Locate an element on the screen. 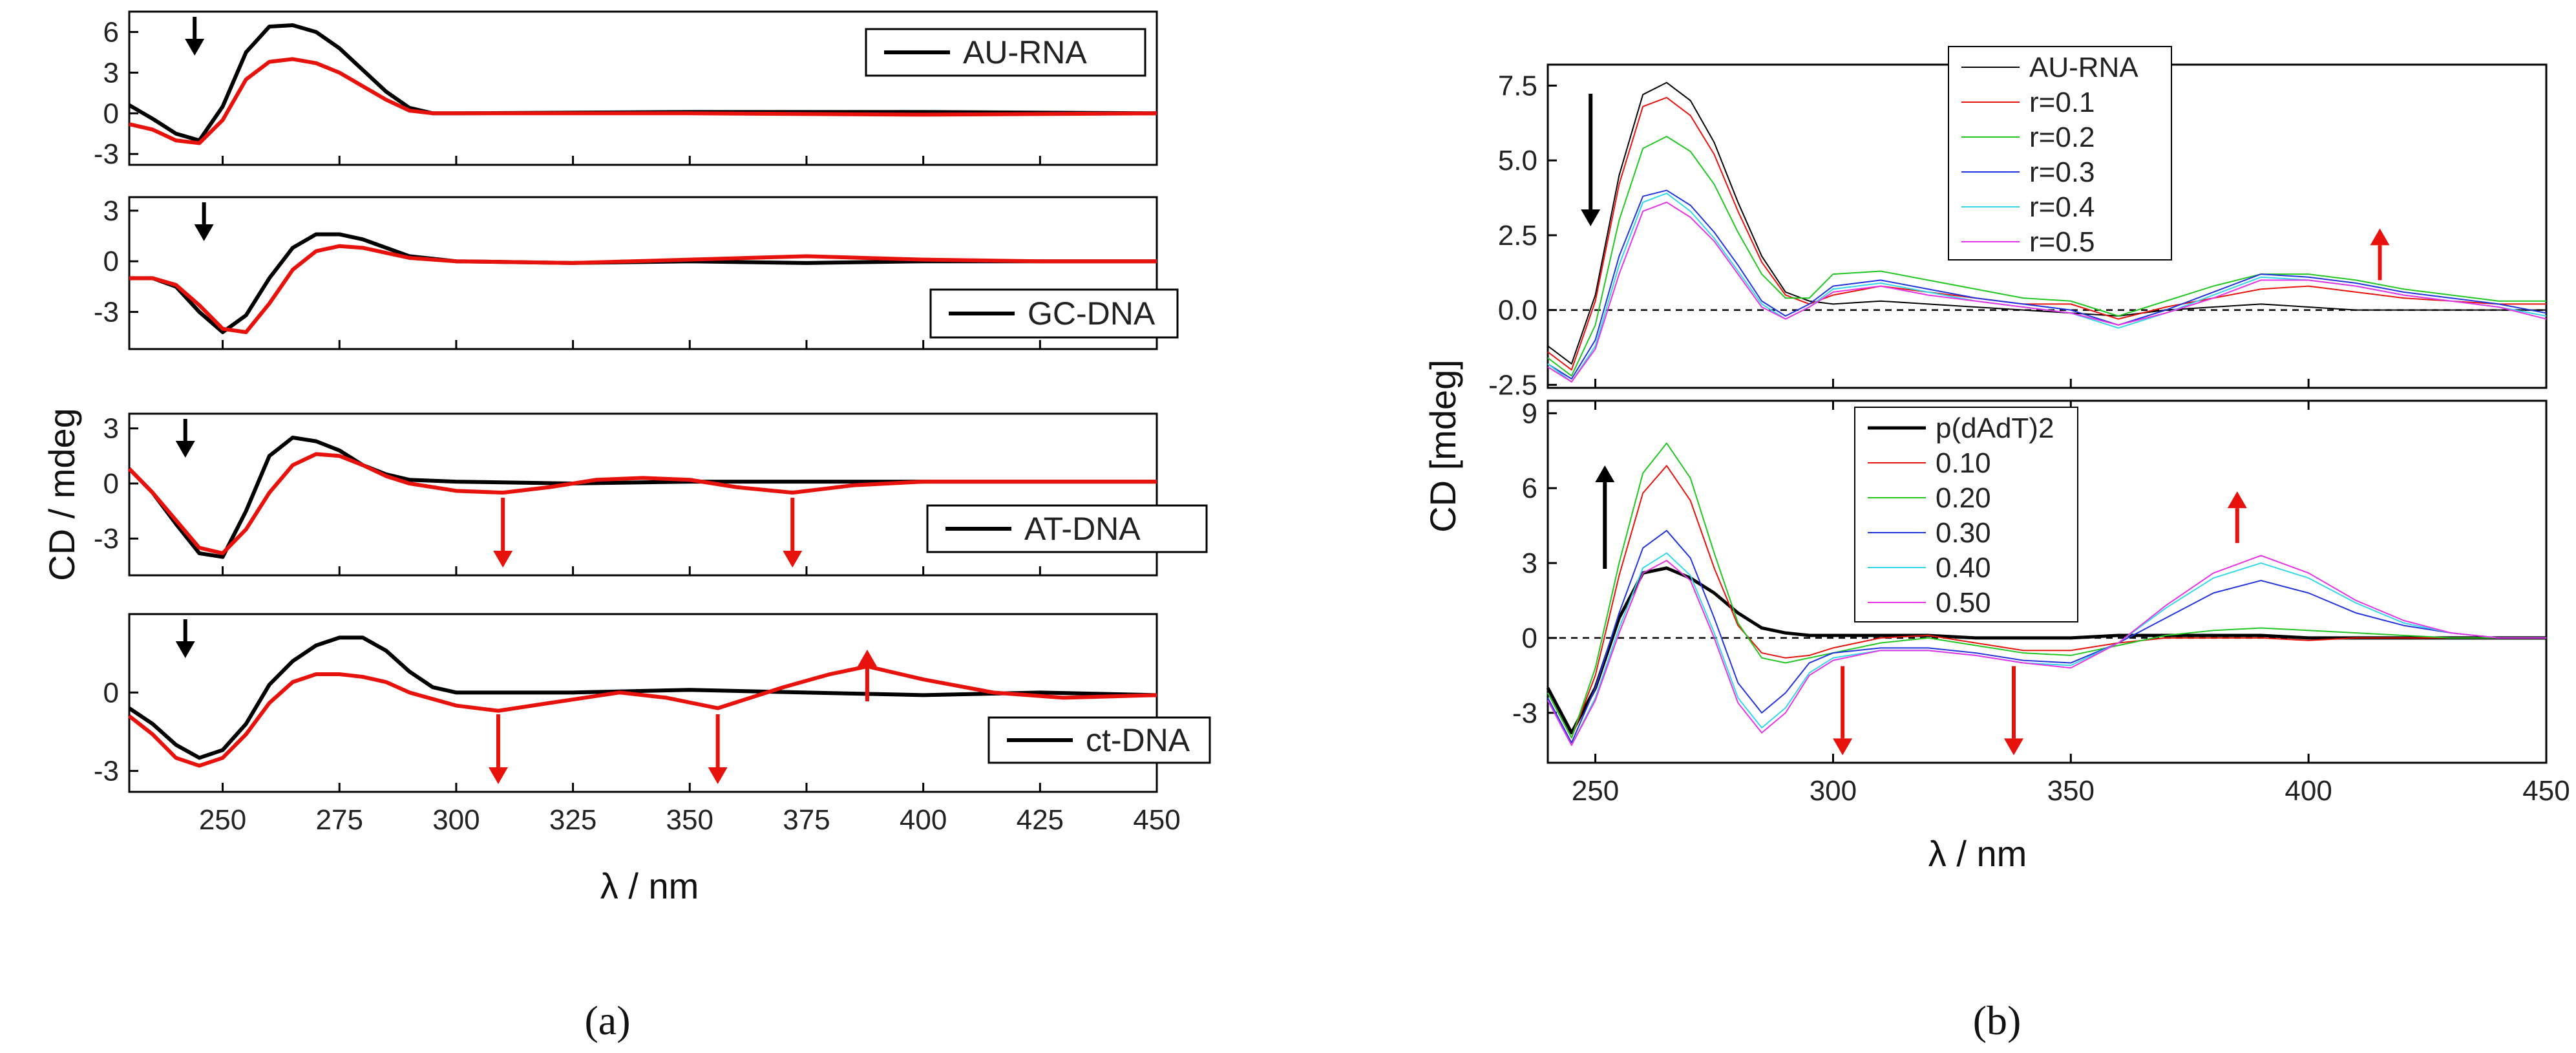 This screenshot has width=2576, height=1053. series-line-gc-dna is located at coordinates (643, 283).